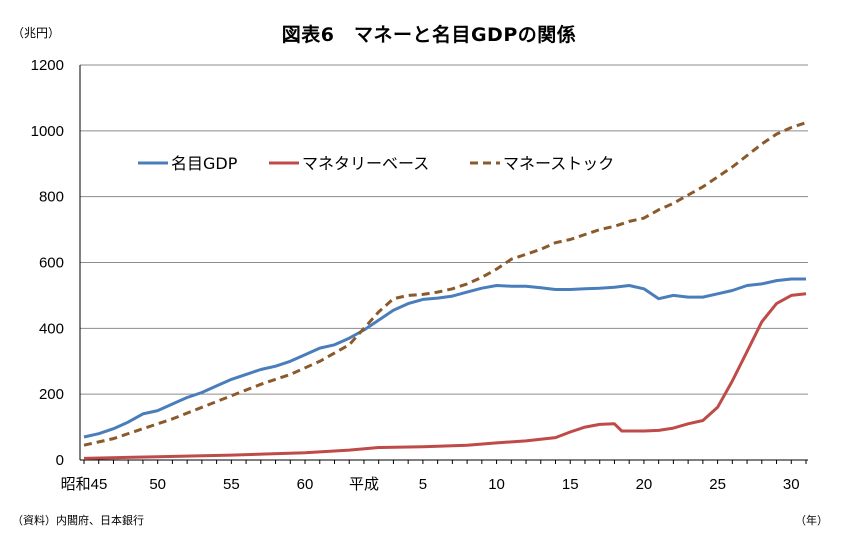 The width and height of the screenshot is (858, 558). Describe the element at coordinates (365, 163) in the screenshot. I see `legend-label-2: マネタリーベース` at that location.